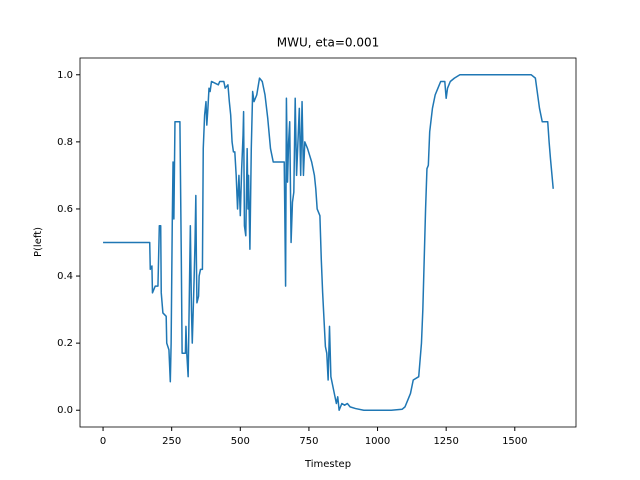 The image size is (640, 480). What do you see at coordinates (445, 441) in the screenshot?
I see `x-tick-label: 1250` at bounding box center [445, 441].